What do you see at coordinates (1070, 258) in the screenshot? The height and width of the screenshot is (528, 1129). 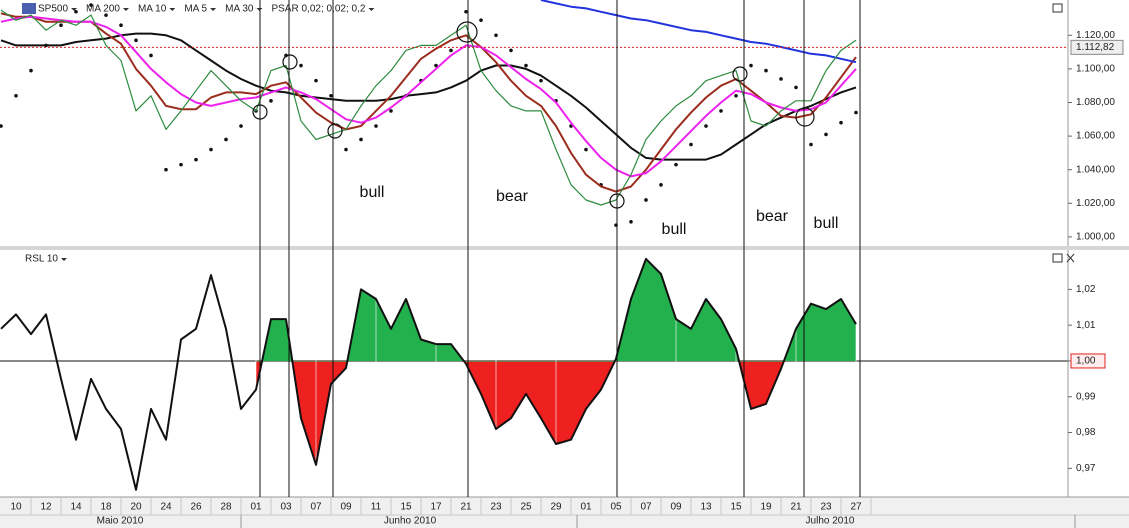 I see `close-icon` at bounding box center [1070, 258].